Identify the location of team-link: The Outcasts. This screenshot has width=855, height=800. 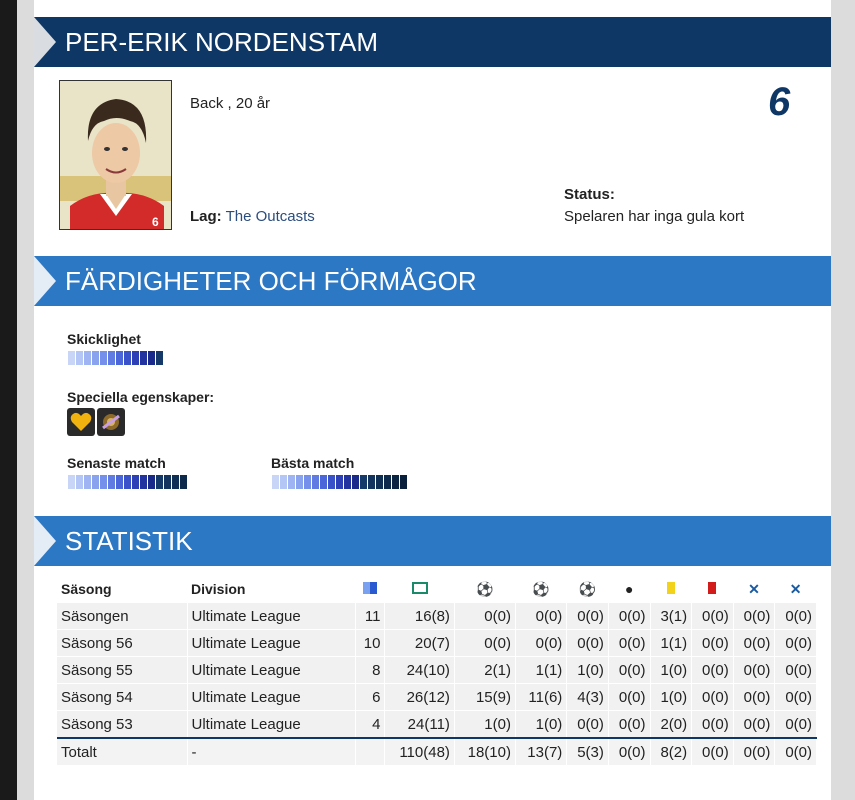
(270, 216).